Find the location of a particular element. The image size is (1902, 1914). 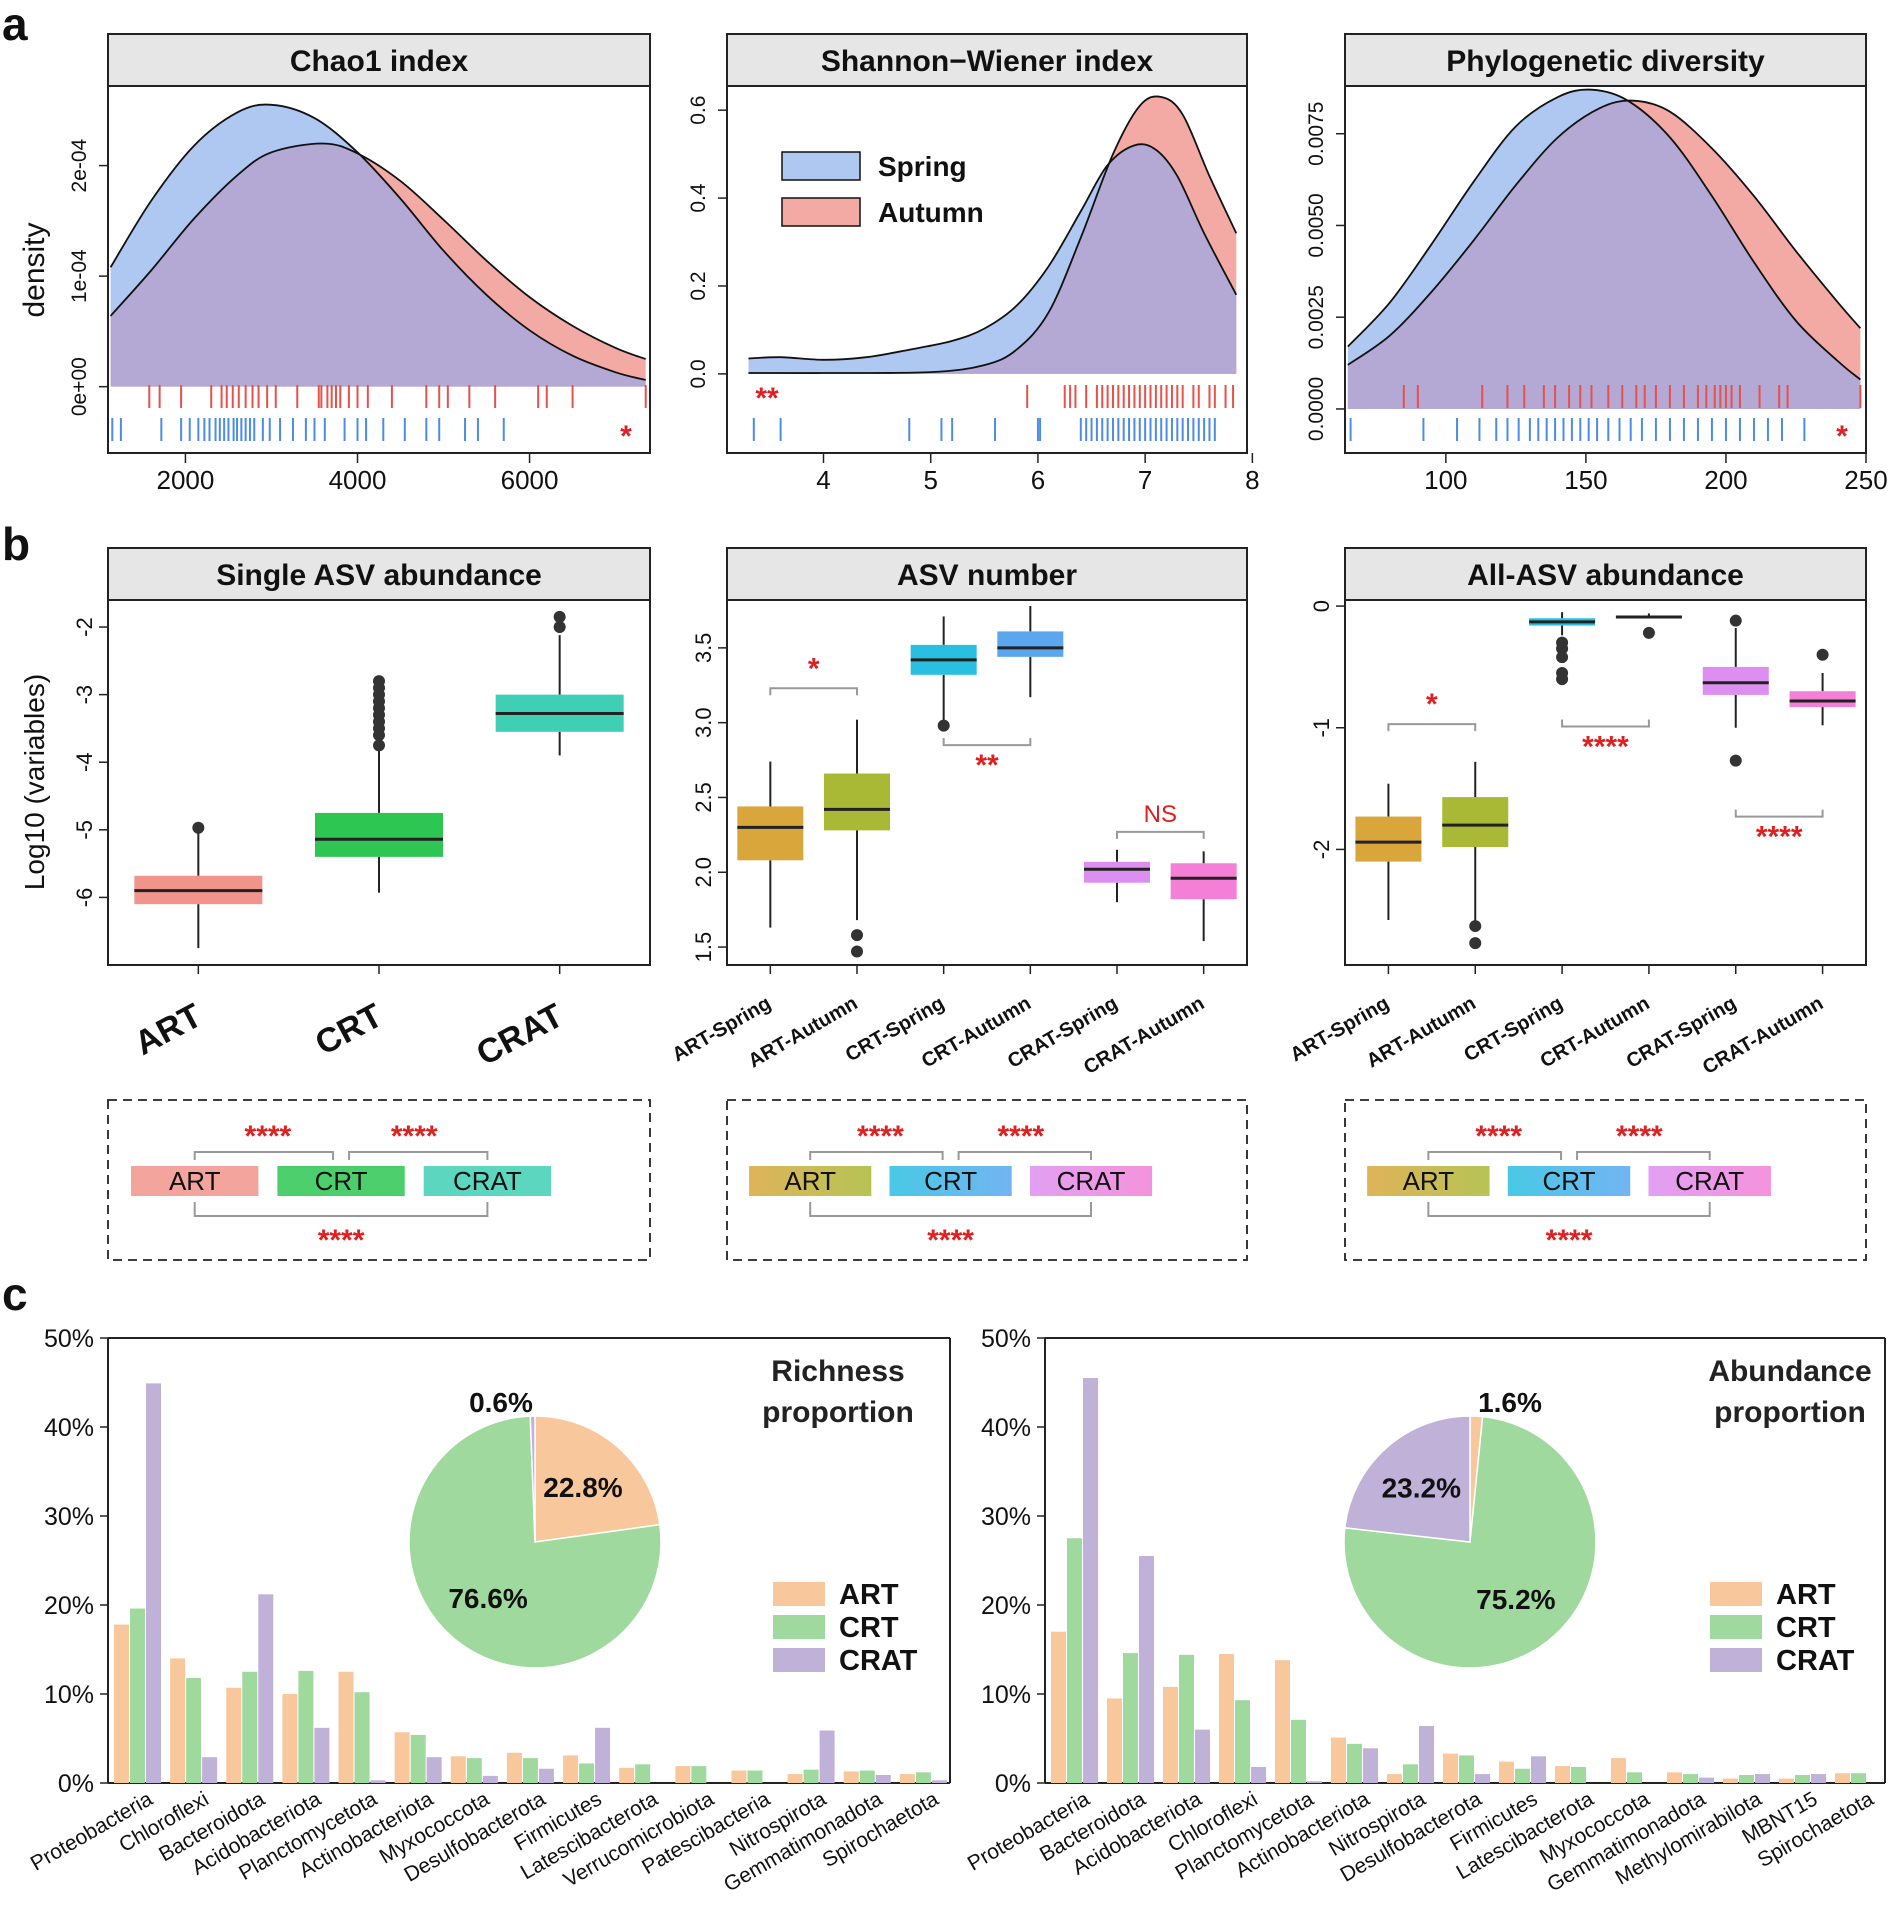

legend-label: ART is located at coordinates (1806, 1595).